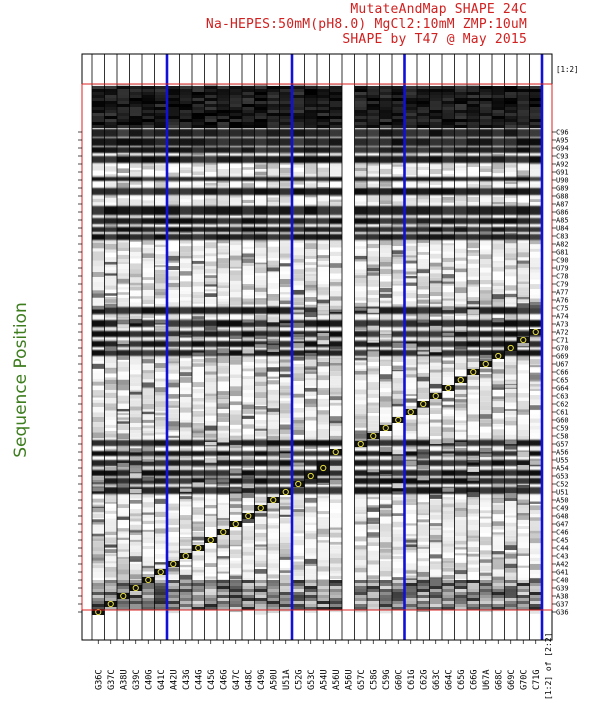 The width and height of the screenshot is (612, 721). What do you see at coordinates (562, 253) in the screenshot?
I see `row-label-G81: G81` at bounding box center [562, 253].